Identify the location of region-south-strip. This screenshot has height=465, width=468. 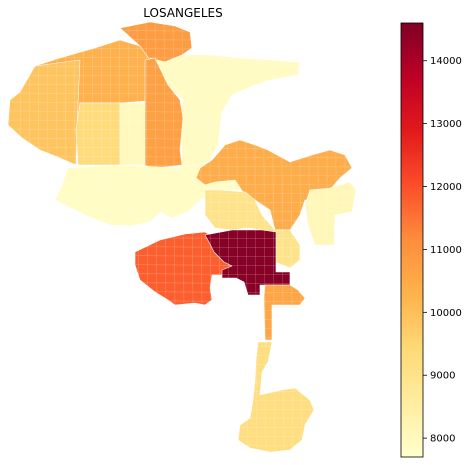
(284, 312).